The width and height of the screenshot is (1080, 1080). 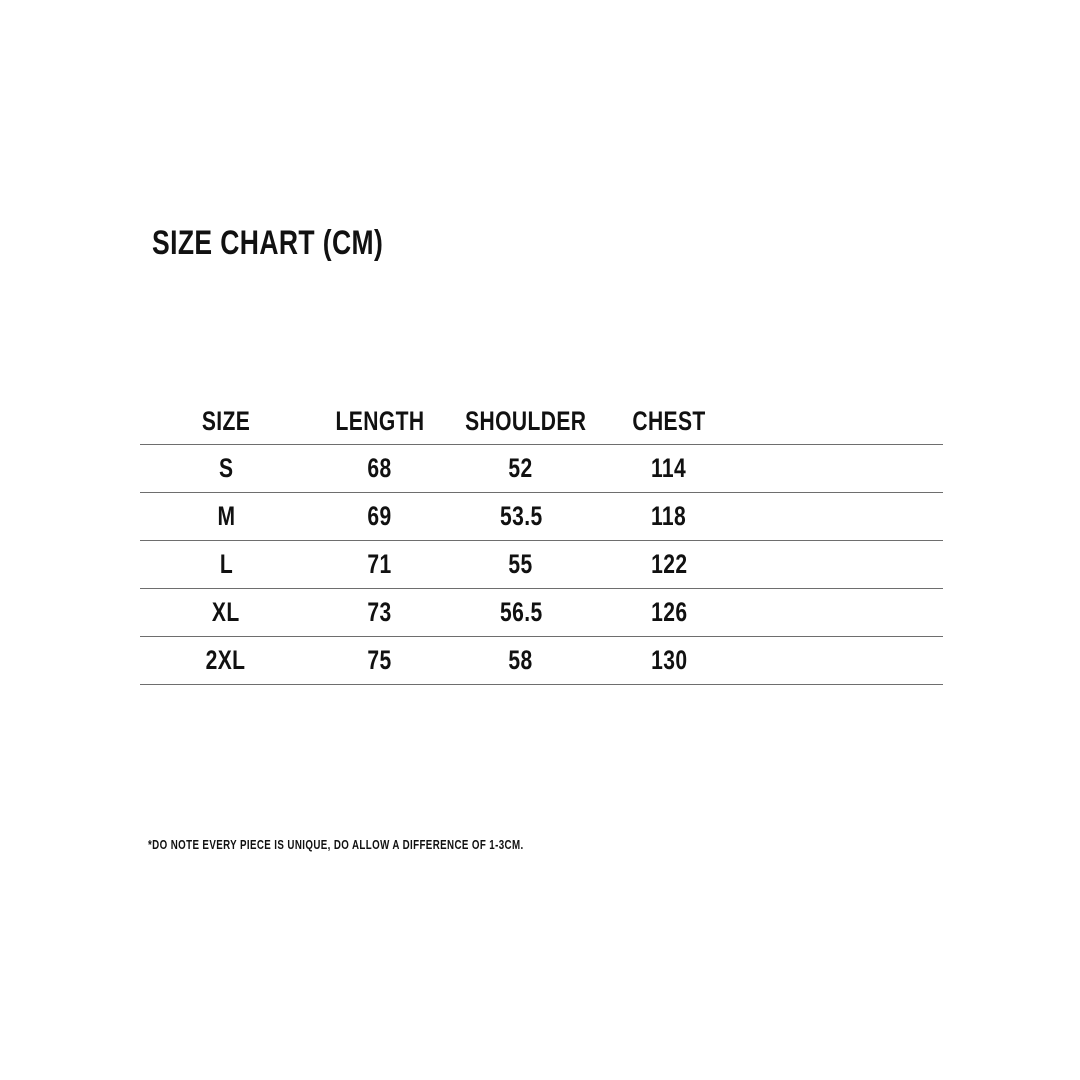 What do you see at coordinates (521, 516) in the screenshot?
I see `cell-shoulder: 53.5` at bounding box center [521, 516].